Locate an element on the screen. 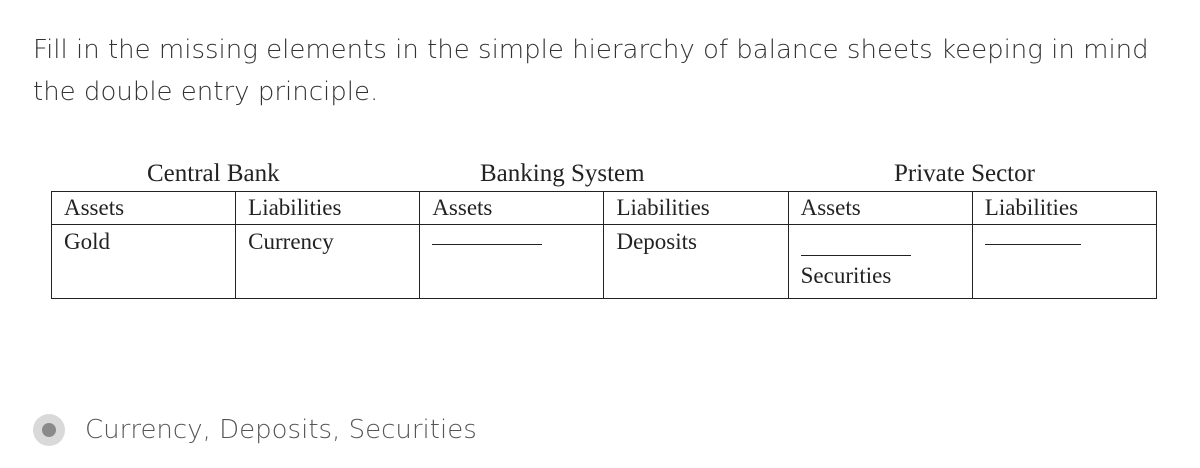 This screenshot has height=468, width=1200. table-body-row: Gold Currency Deposits Securities is located at coordinates (604, 261).